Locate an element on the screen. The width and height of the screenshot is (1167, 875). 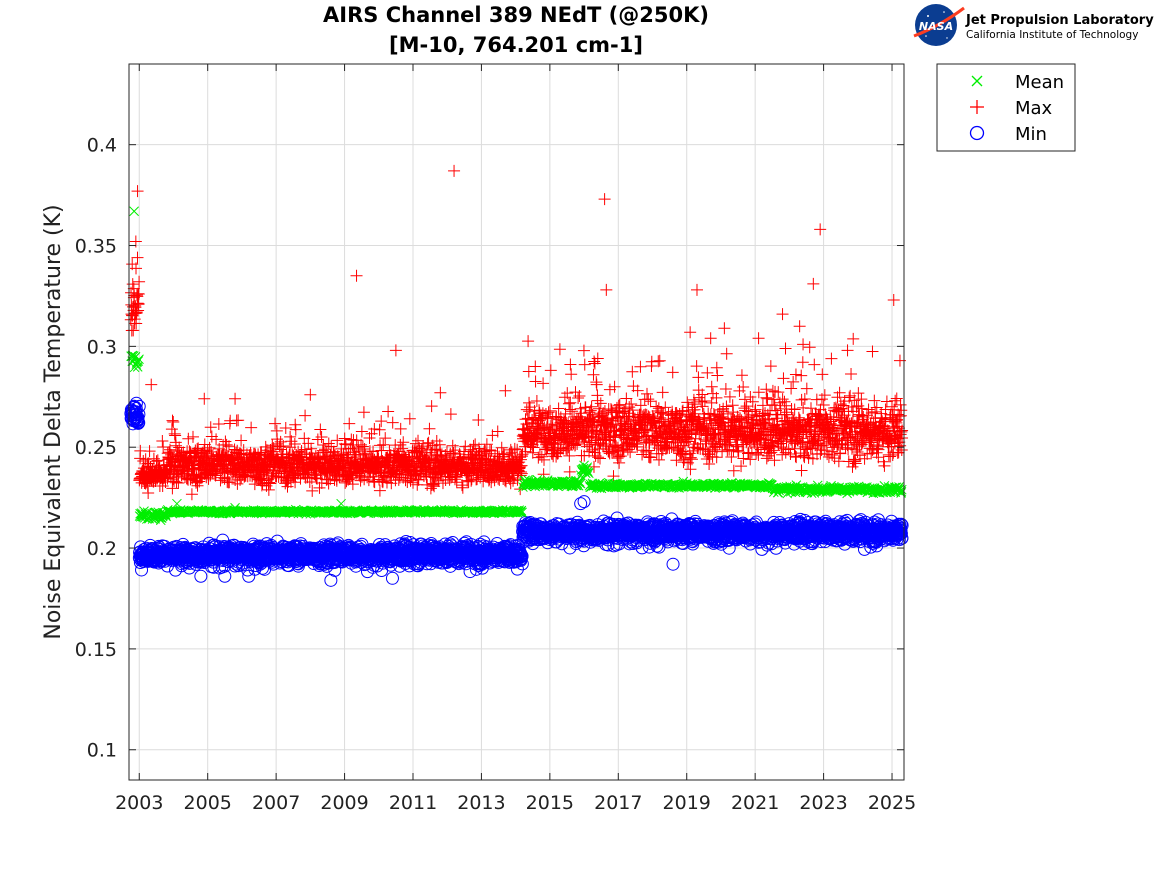
chart-title-line-2: [M-10, 764.201 cm-1] is located at coordinates (516, 45).